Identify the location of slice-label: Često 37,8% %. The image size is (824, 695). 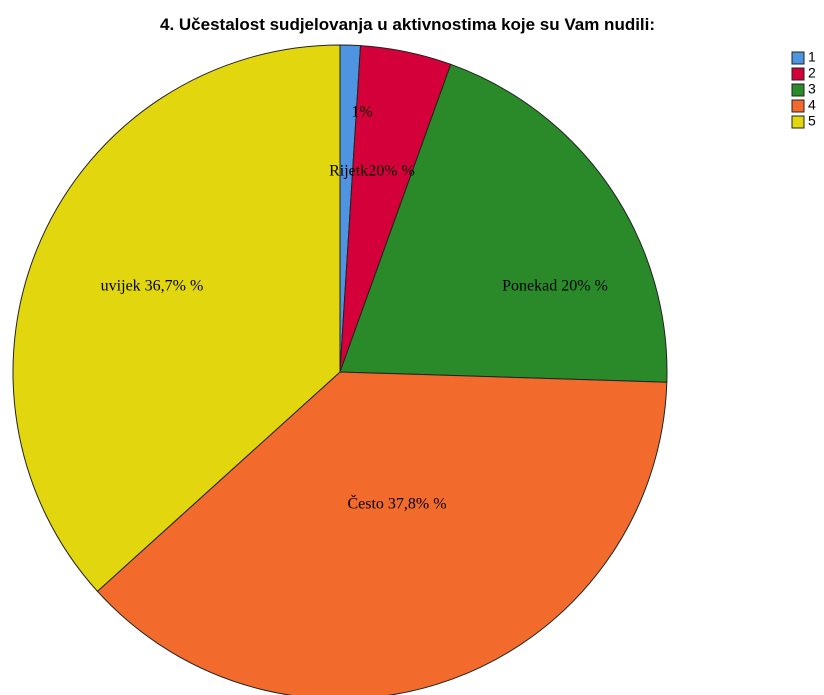
(396, 503).